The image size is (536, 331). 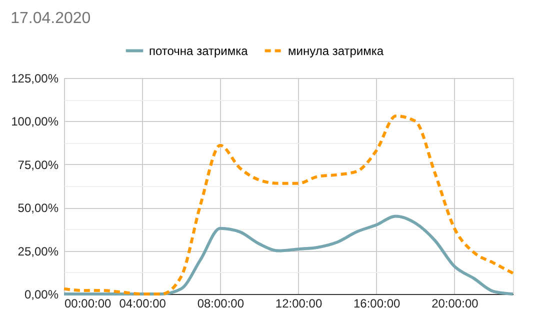 I want to click on y-tick-label: 125,00%, so click(x=35, y=79).